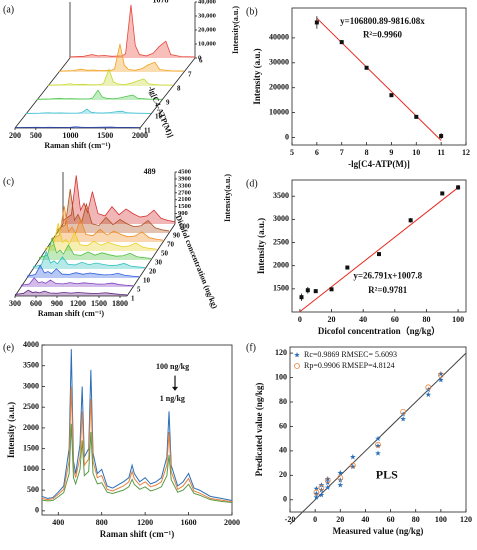  What do you see at coordinates (379, 79) in the screenshot?
I see `fit-line` at bounding box center [379, 79].